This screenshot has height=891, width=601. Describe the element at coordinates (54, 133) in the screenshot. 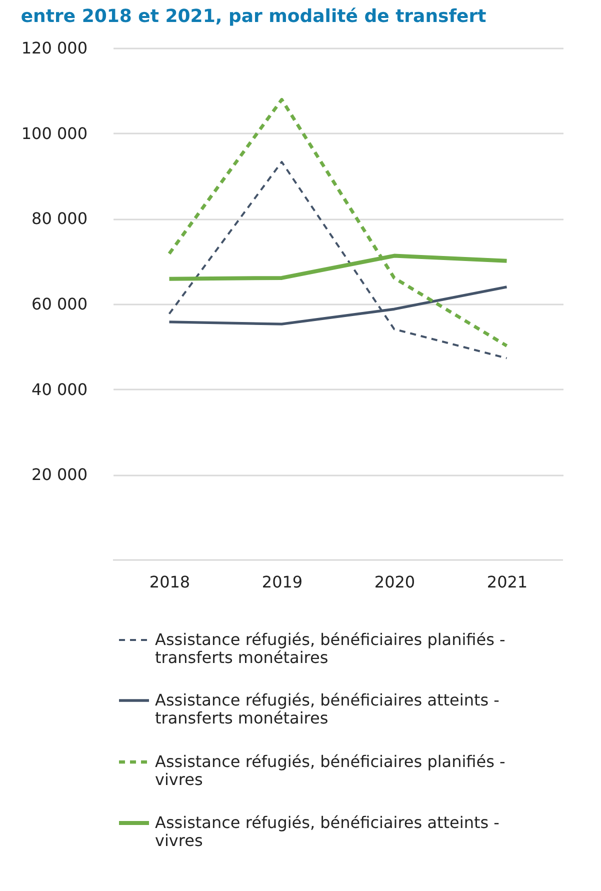

I see `y-tick-label: 100 000` at that location.